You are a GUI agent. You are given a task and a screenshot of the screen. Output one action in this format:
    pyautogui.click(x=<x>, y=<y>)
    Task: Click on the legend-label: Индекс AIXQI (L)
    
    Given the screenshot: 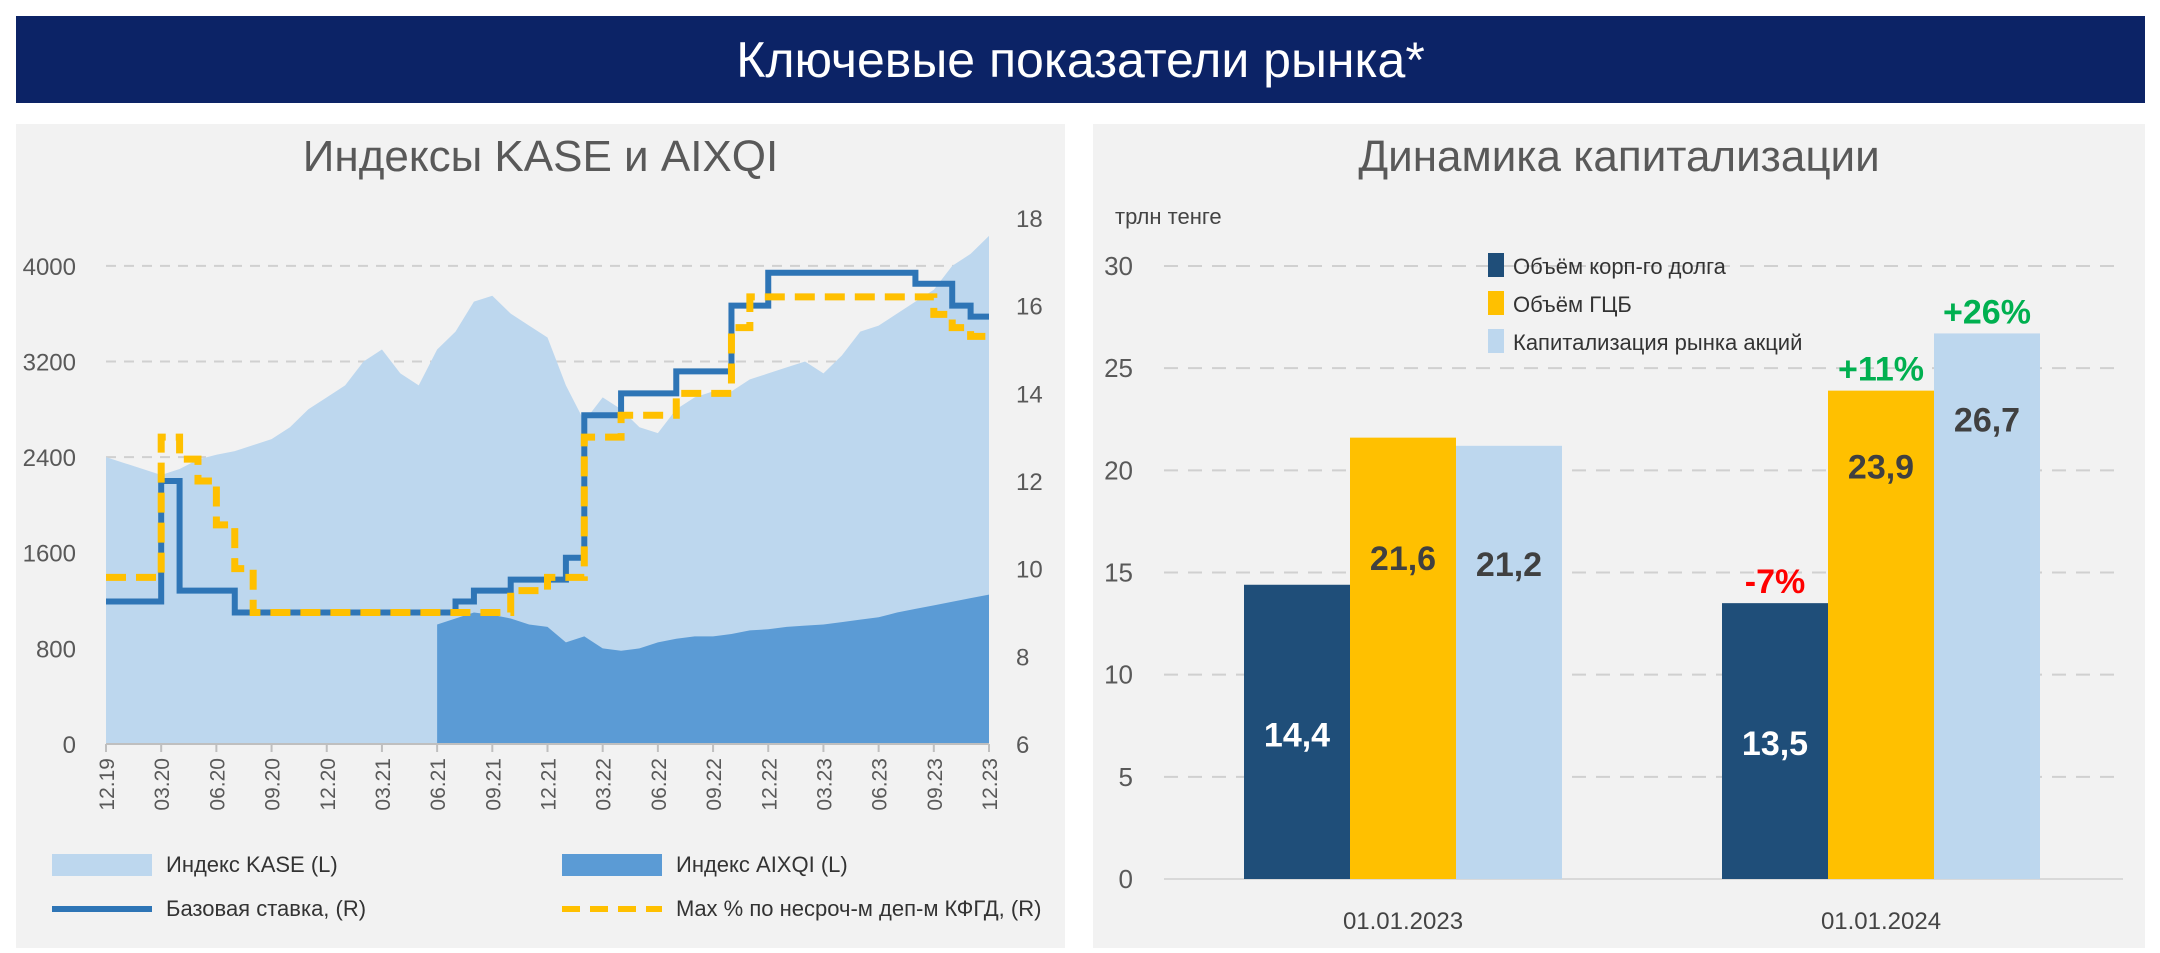 What is the action you would take?
    pyautogui.click(x=762, y=864)
    